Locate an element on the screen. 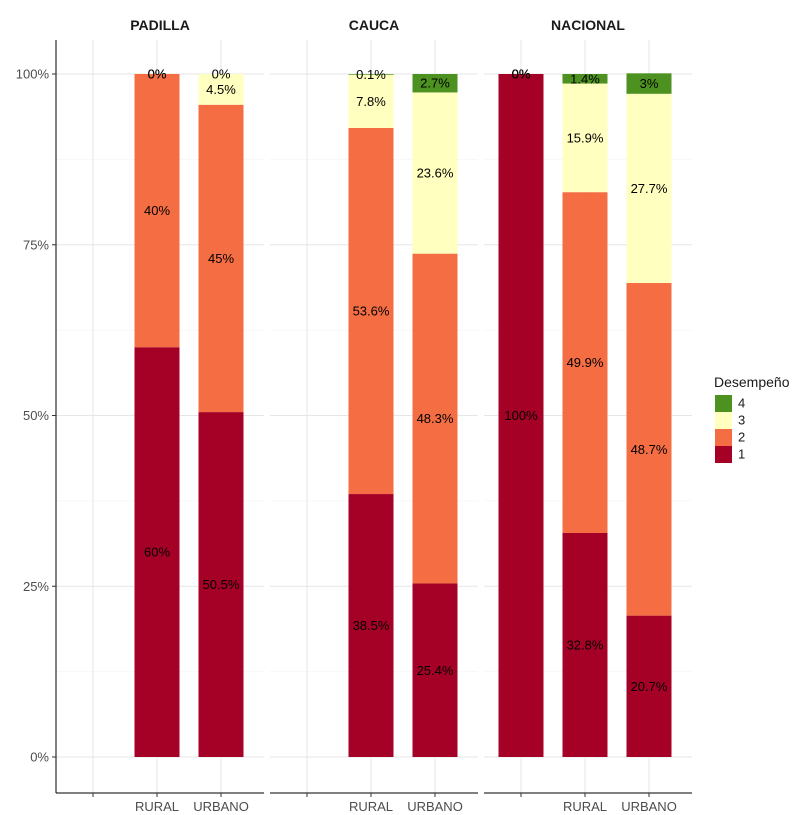  data-label: 4.5% is located at coordinates (221, 89).